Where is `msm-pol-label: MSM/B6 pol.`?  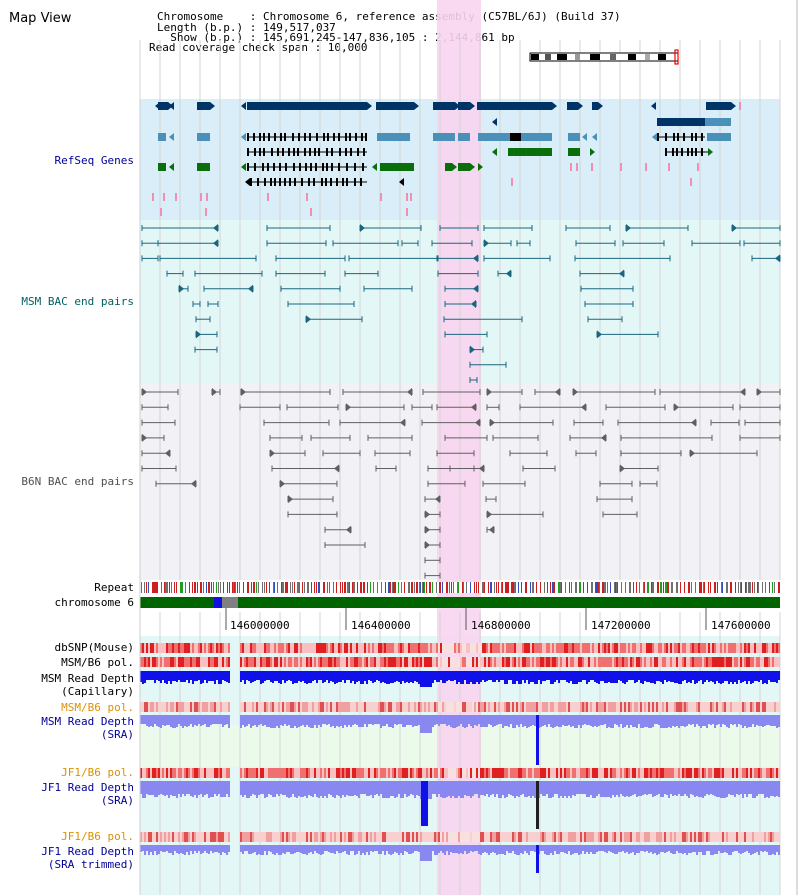
msm-pol-label: MSM/B6 pol. is located at coordinates (97, 662).